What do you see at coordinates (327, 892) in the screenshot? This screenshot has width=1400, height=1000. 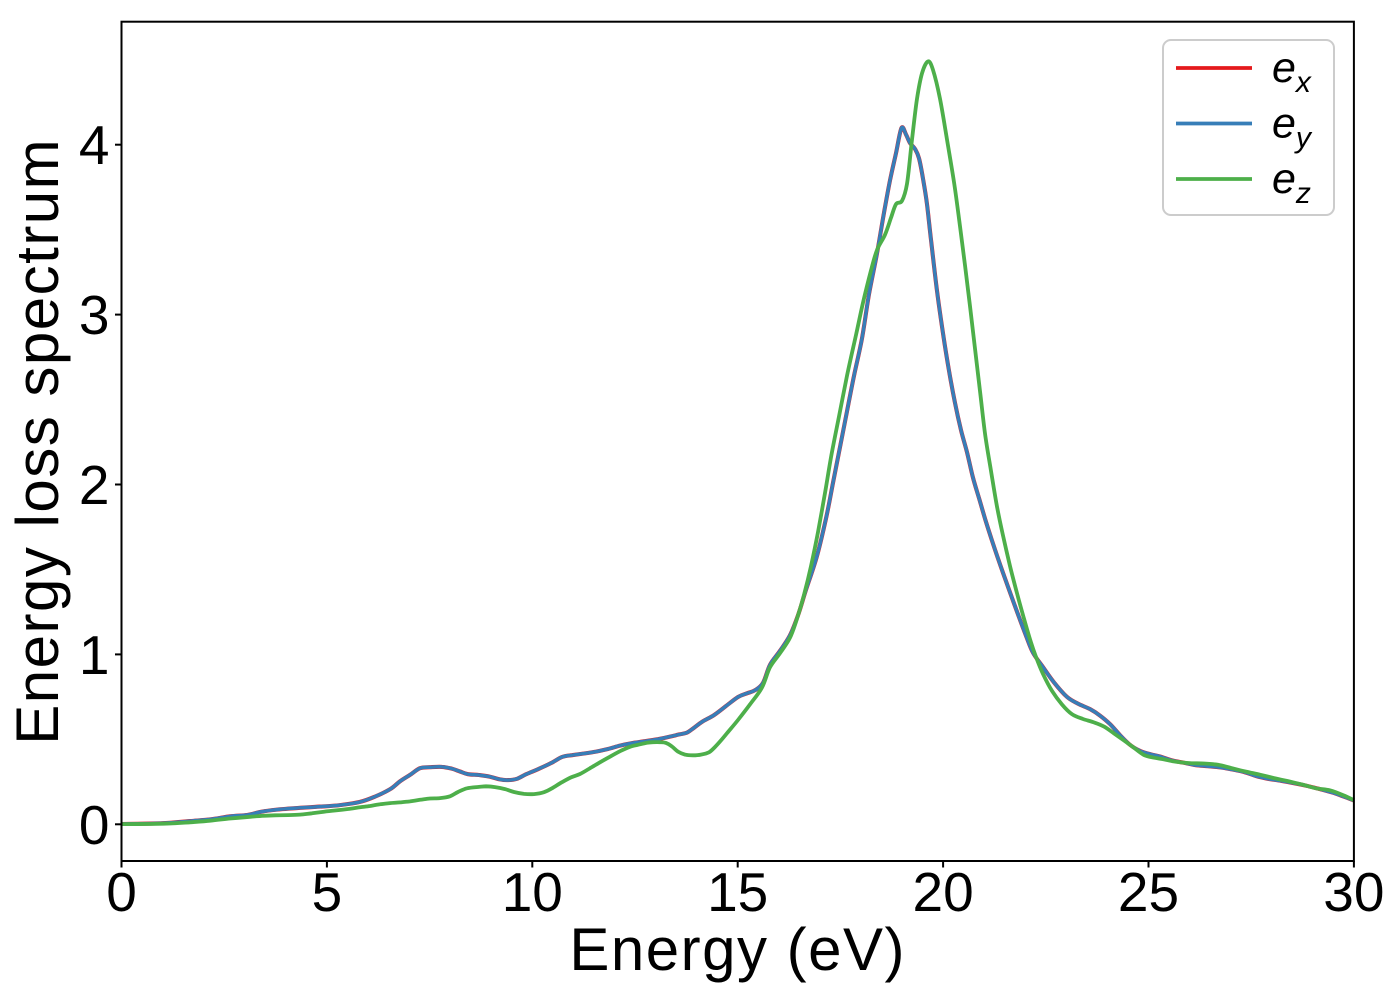 I see `svg-text: 5` at bounding box center [327, 892].